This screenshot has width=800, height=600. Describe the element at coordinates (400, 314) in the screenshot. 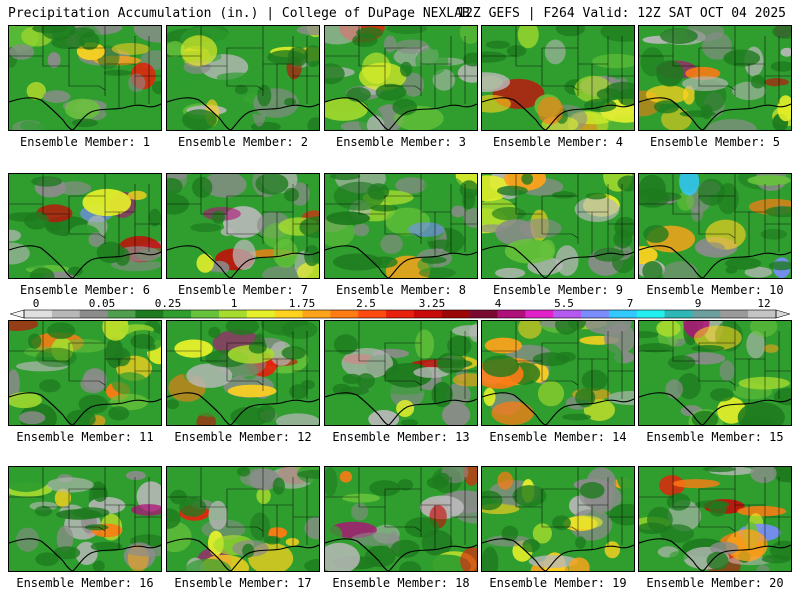

I see `precip-colorbar` at that location.